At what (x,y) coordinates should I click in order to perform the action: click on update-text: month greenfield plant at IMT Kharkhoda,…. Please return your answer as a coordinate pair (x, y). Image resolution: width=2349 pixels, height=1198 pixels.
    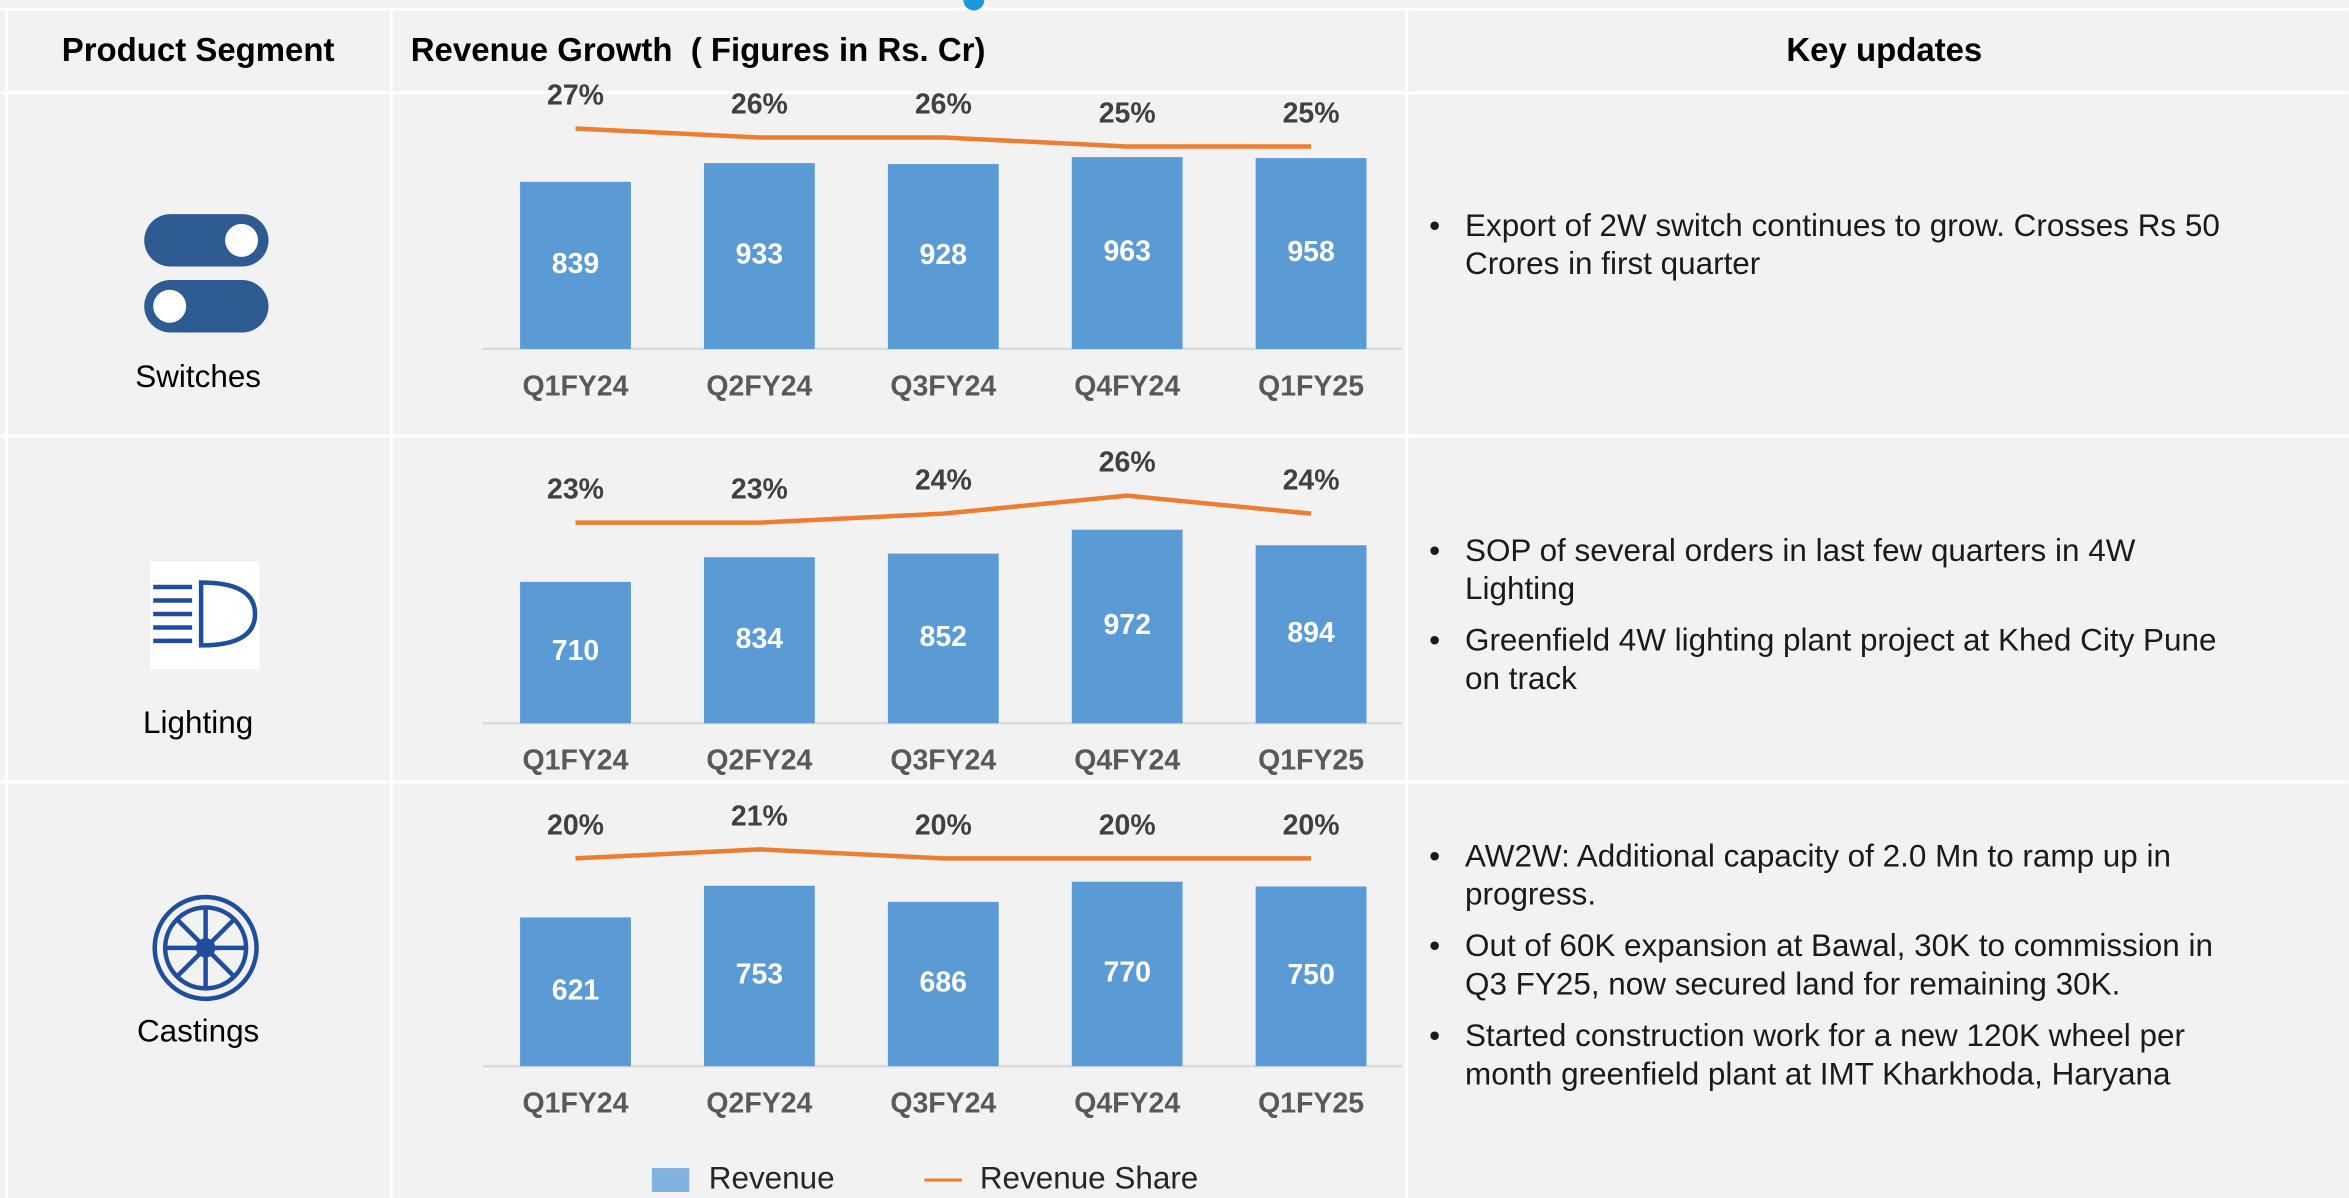
    Looking at the image, I should click on (1818, 1073).